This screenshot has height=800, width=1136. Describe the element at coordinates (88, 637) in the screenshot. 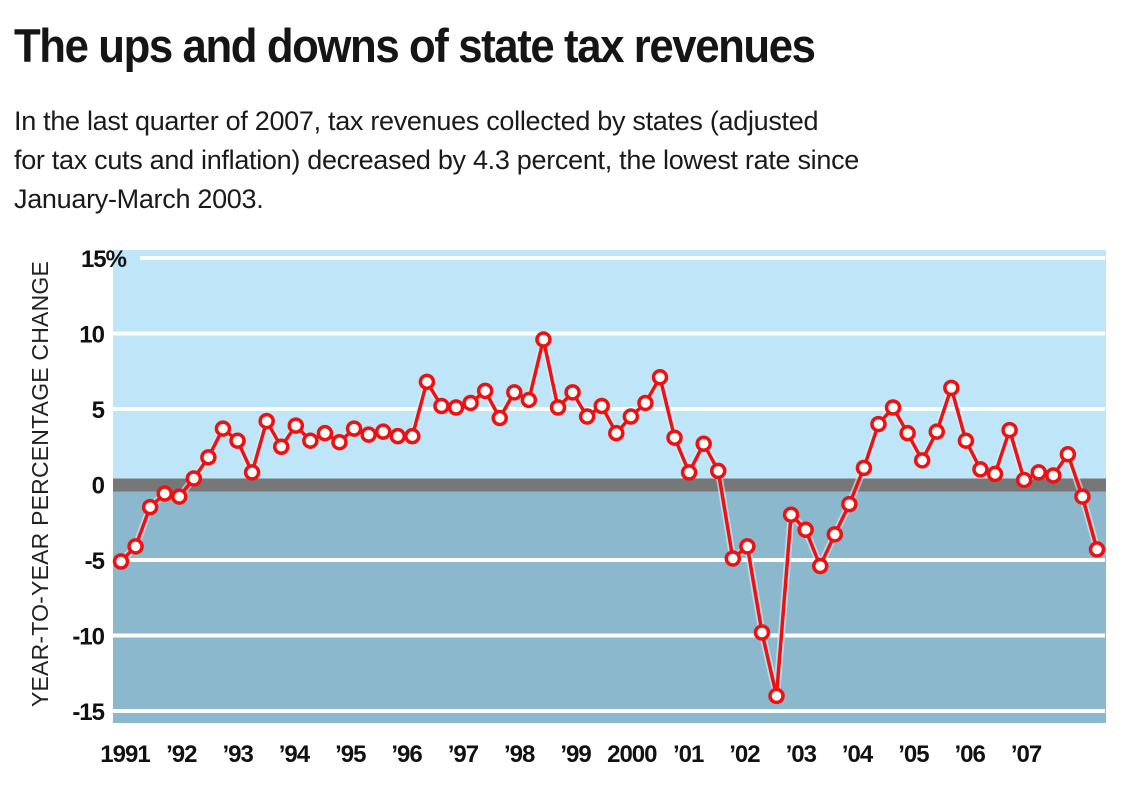

I see `y-tick-label: -10` at that location.